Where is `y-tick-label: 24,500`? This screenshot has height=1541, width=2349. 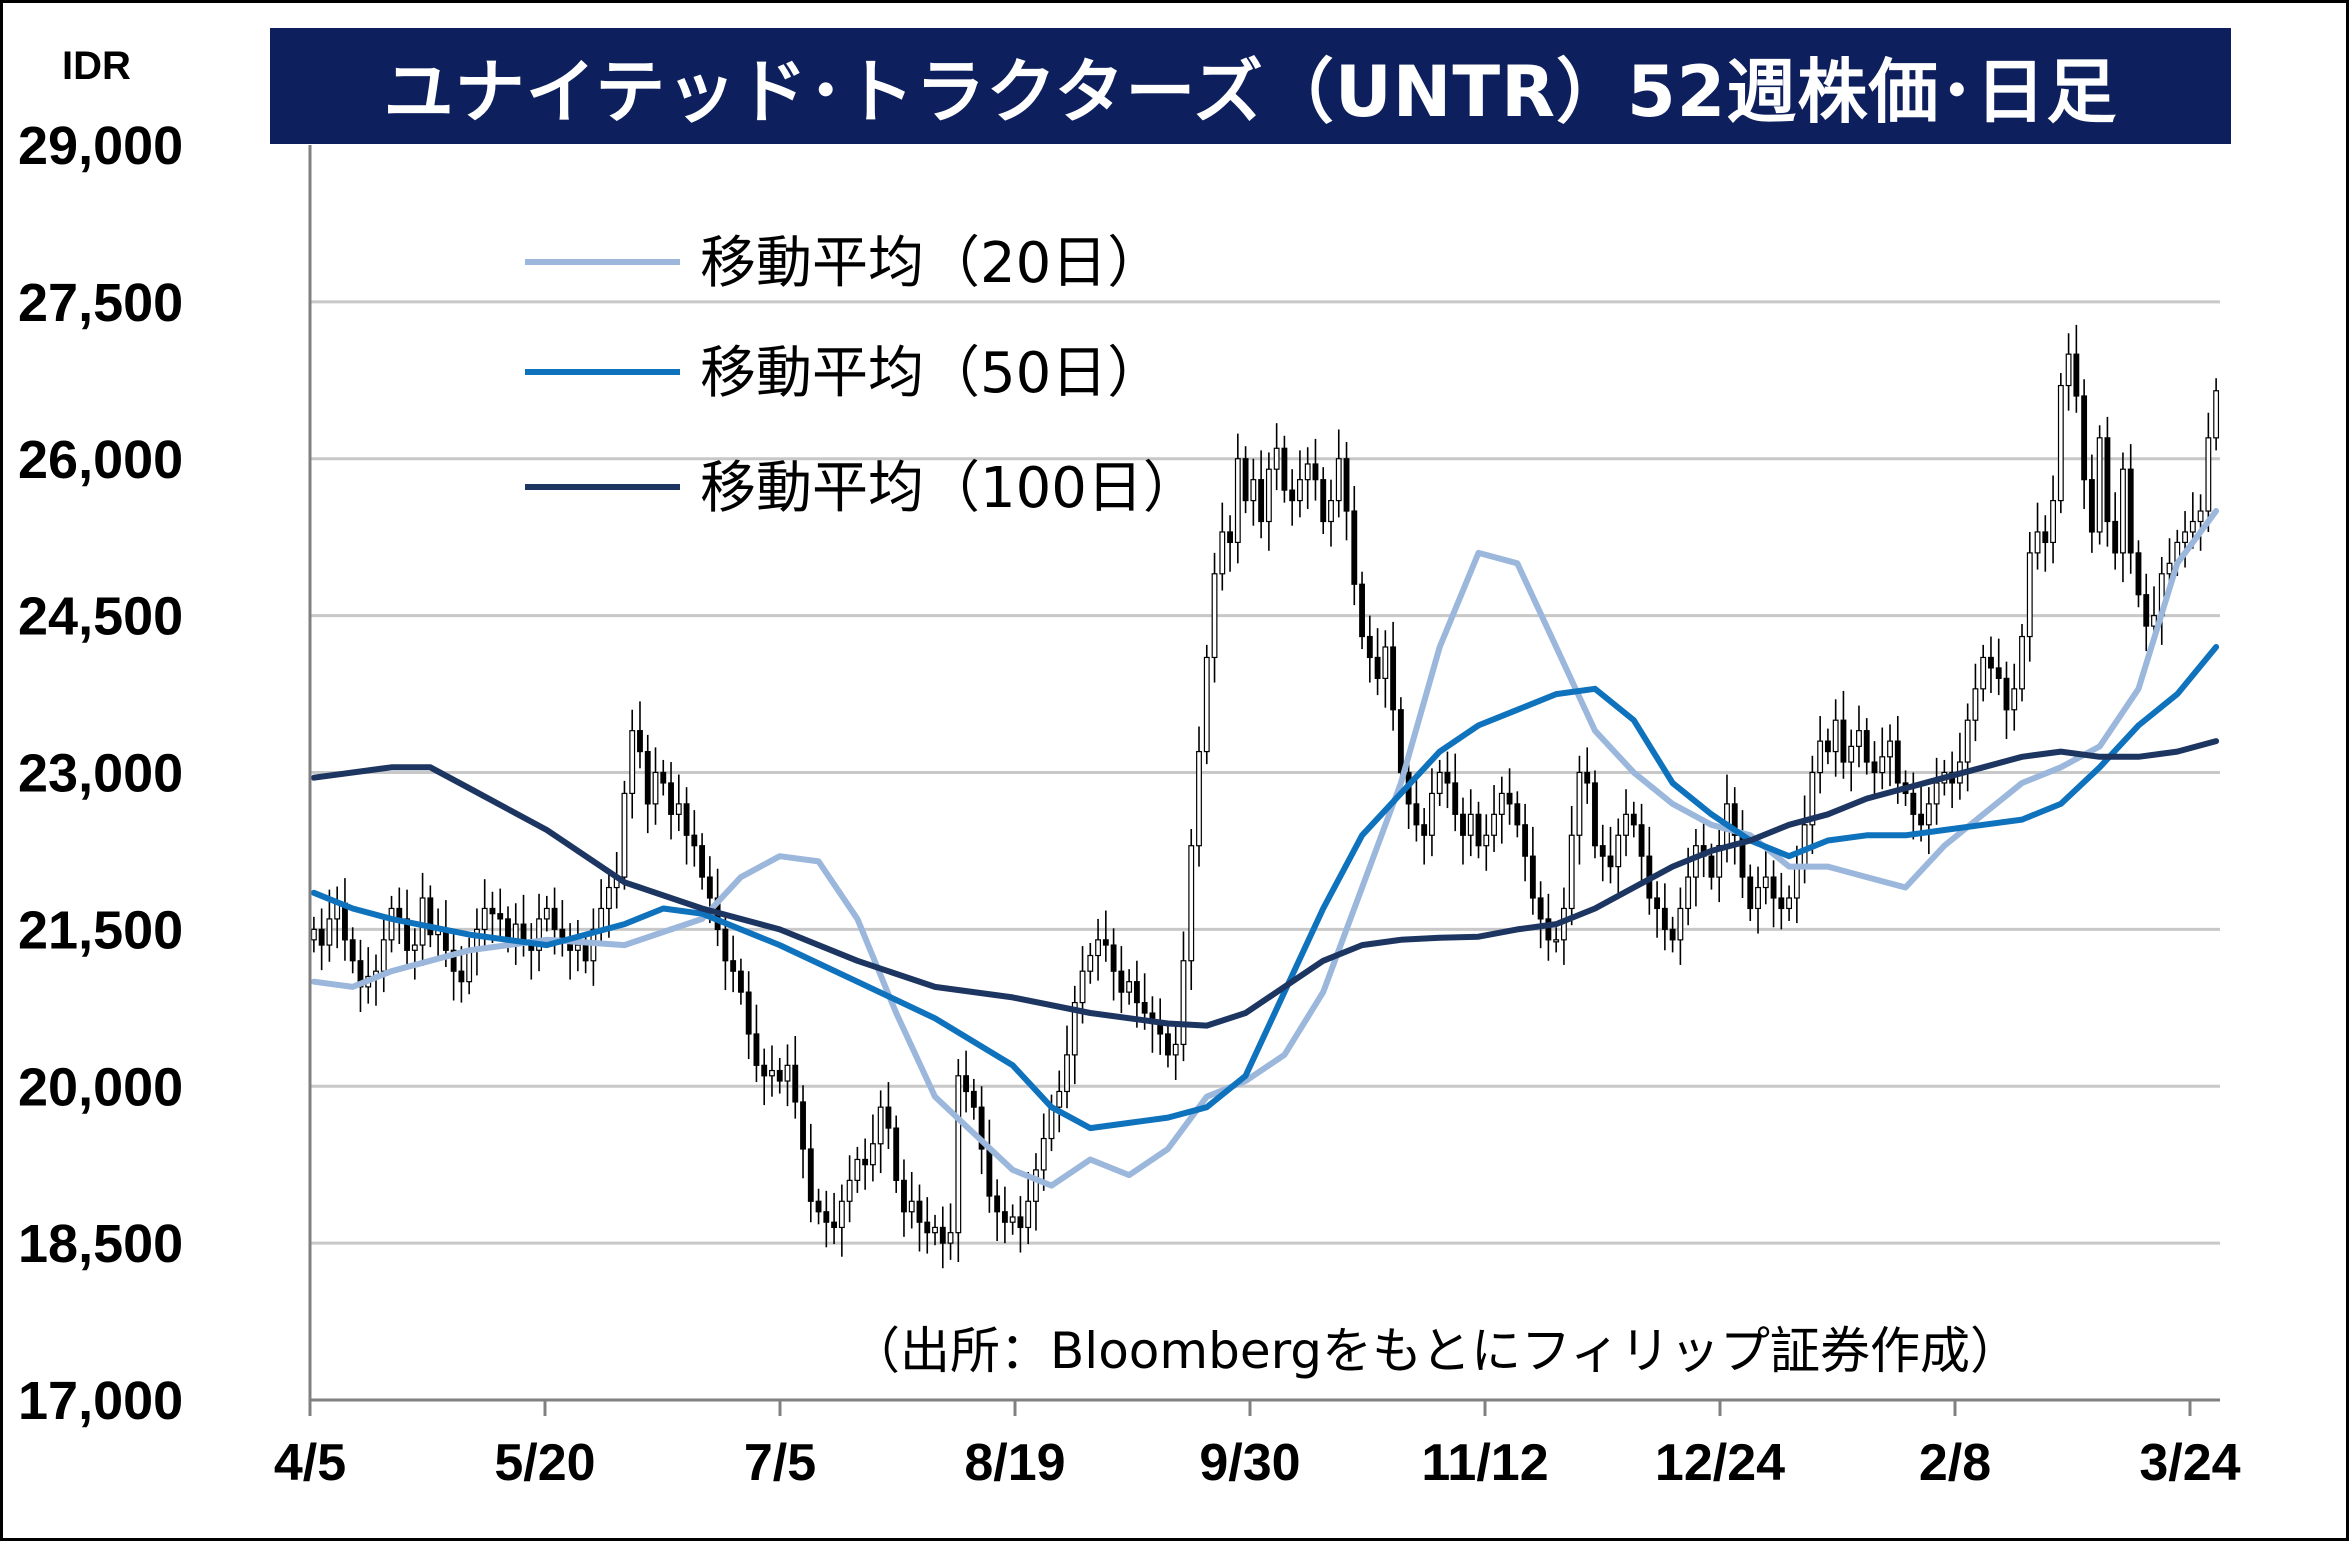
y-tick-label: 24,500 is located at coordinates (100, 617).